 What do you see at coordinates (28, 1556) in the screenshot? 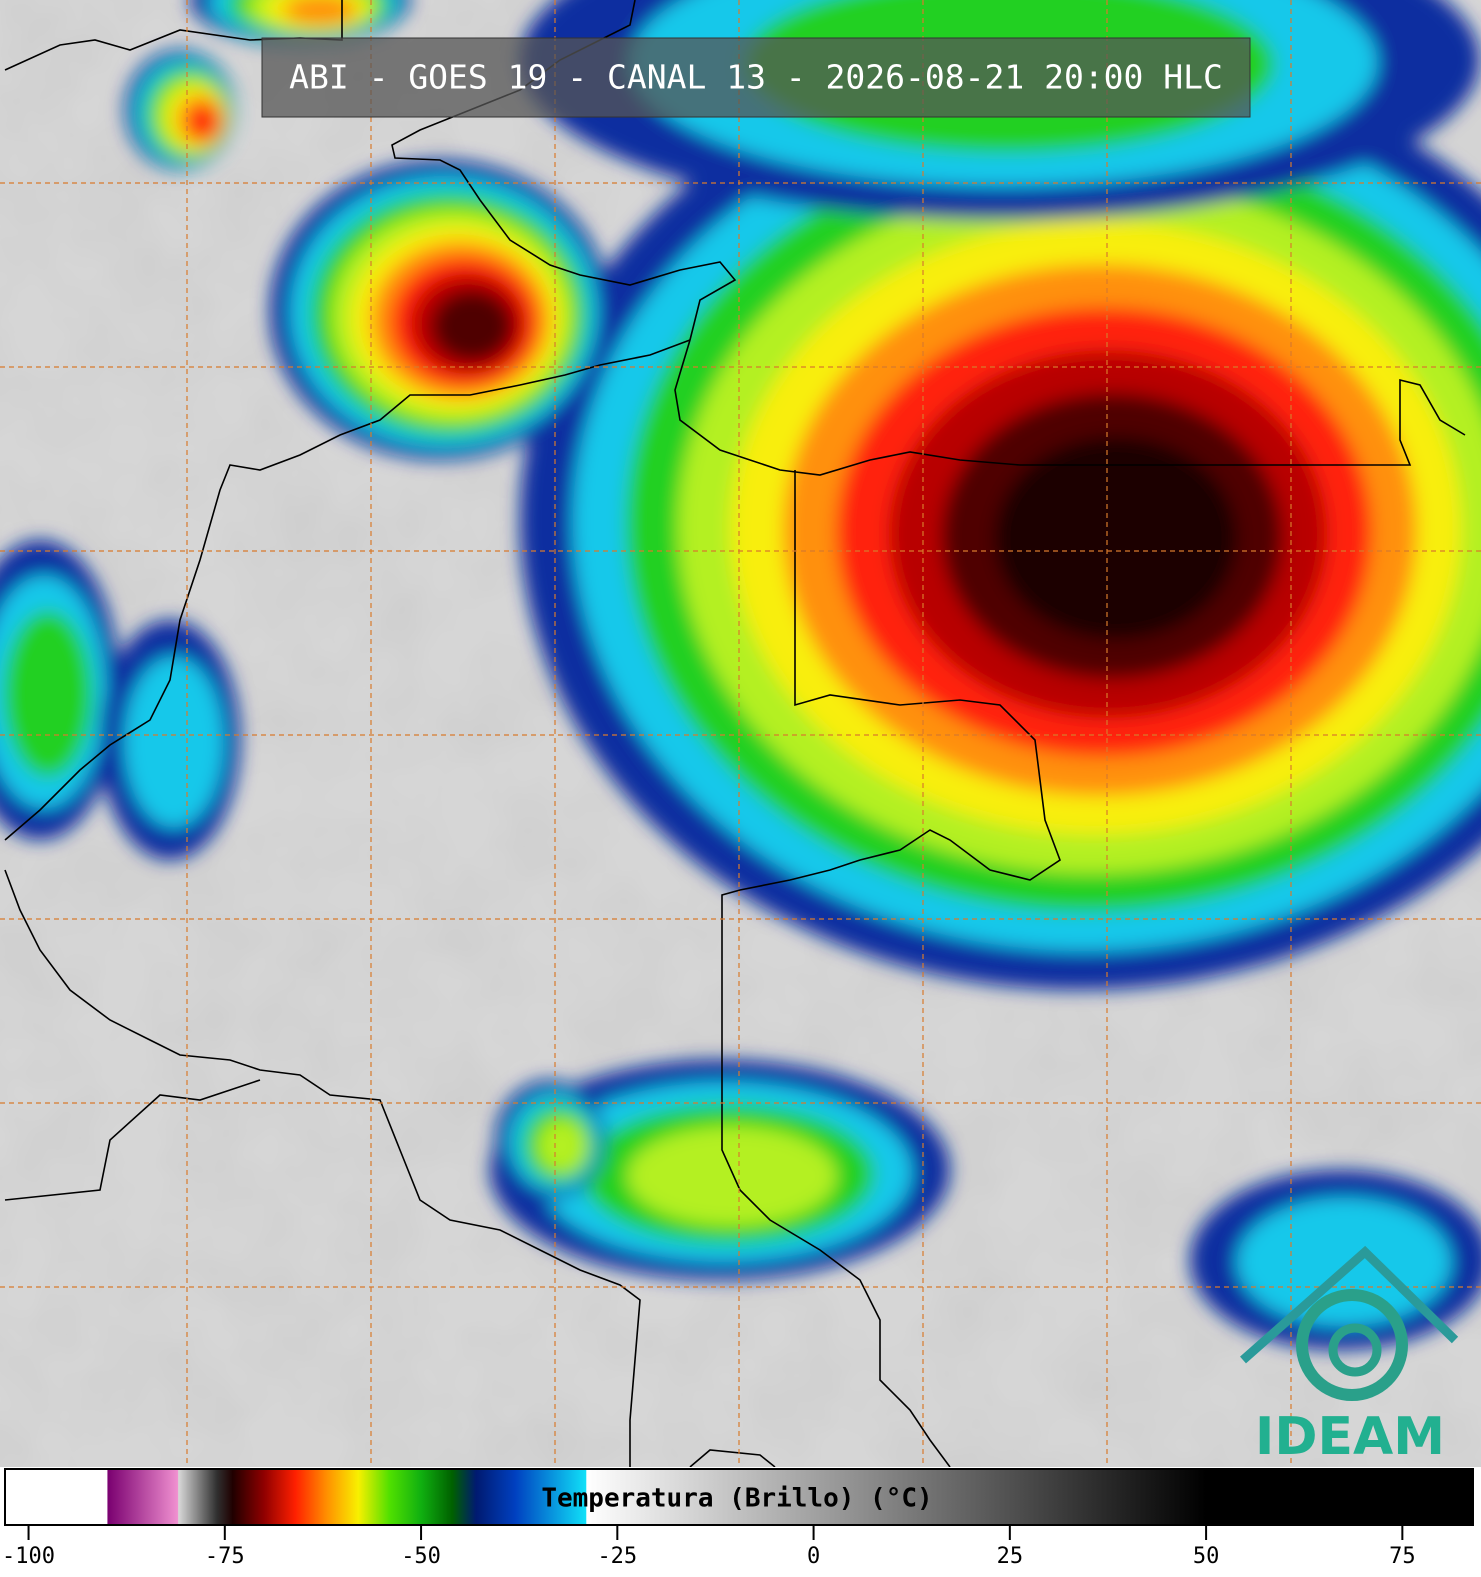
I see `tick-label: -100` at bounding box center [28, 1556].